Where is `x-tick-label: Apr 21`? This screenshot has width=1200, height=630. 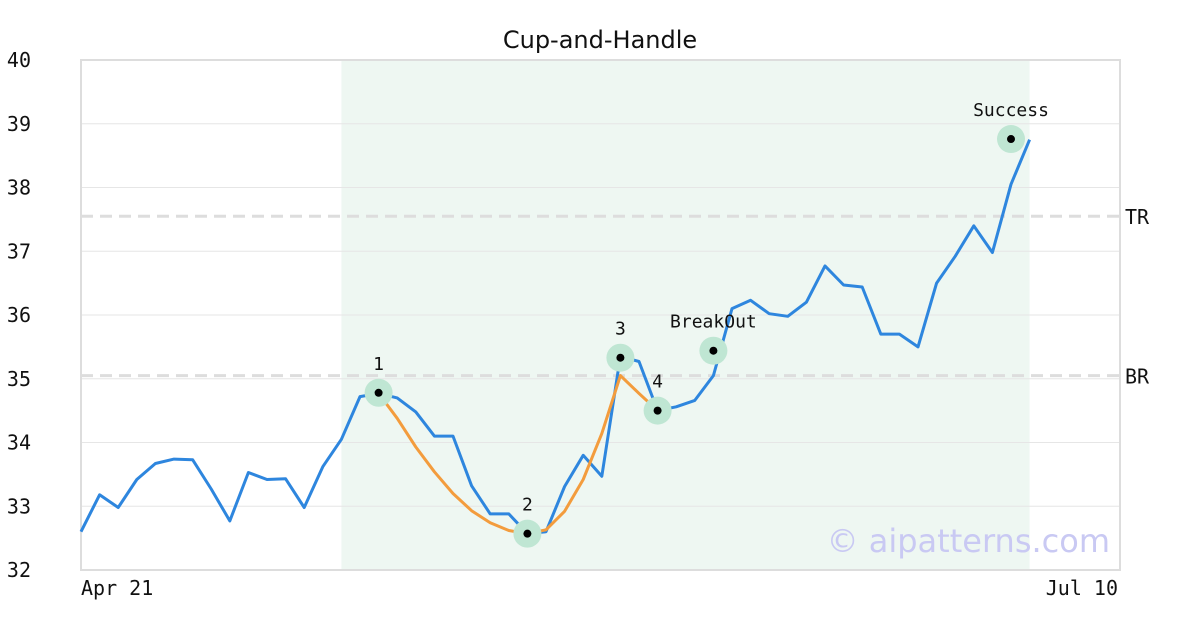 x-tick-label: Apr 21 is located at coordinates (117, 588).